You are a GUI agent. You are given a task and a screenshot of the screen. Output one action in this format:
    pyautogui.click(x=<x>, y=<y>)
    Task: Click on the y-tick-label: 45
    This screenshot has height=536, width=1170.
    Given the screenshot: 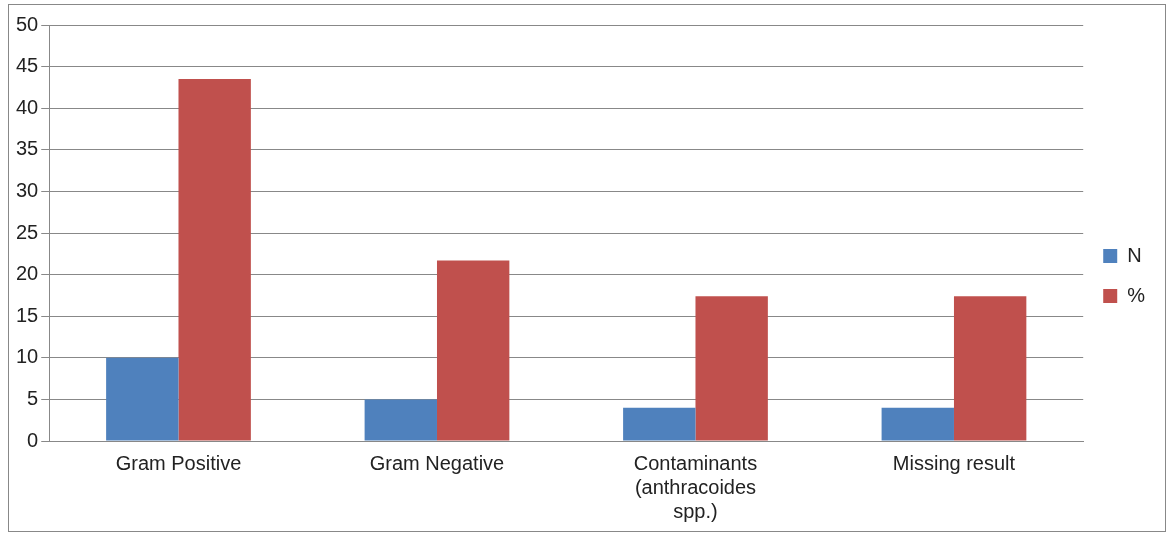 What is the action you would take?
    pyautogui.click(x=27, y=65)
    